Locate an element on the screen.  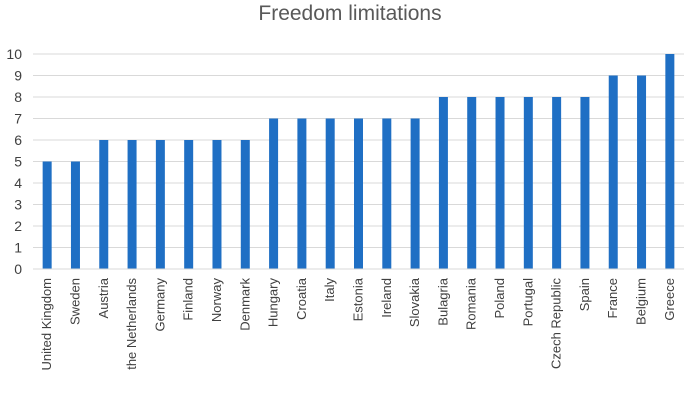
x-tick-label: Poland is located at coordinates (499, 298).